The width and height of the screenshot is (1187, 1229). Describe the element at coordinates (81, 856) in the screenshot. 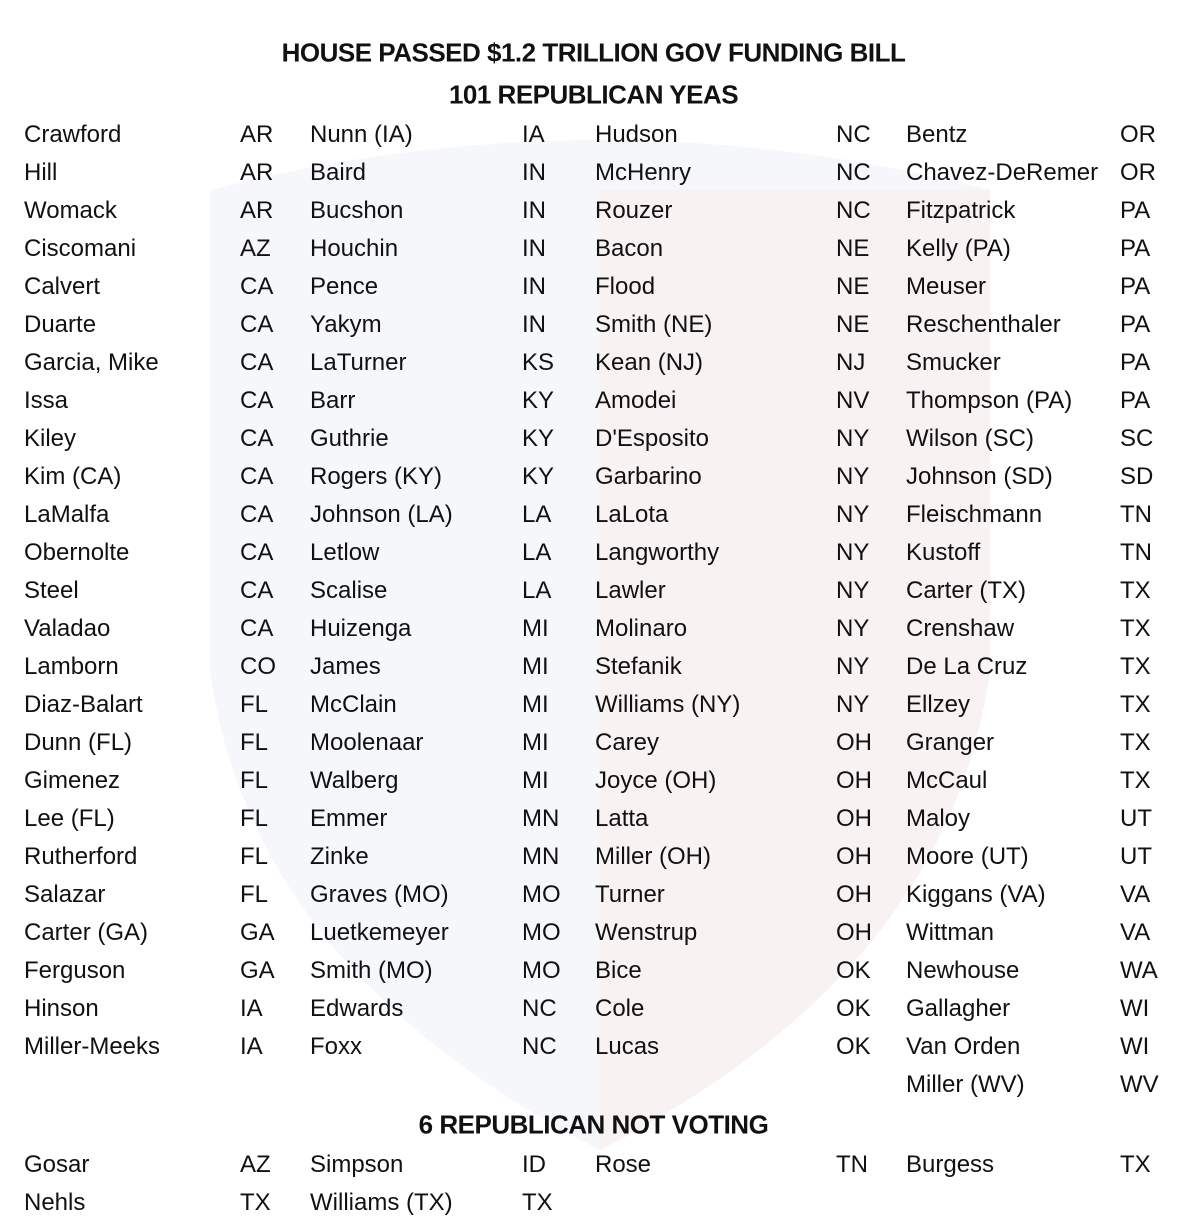

I see `member-name: Rutherford` at that location.